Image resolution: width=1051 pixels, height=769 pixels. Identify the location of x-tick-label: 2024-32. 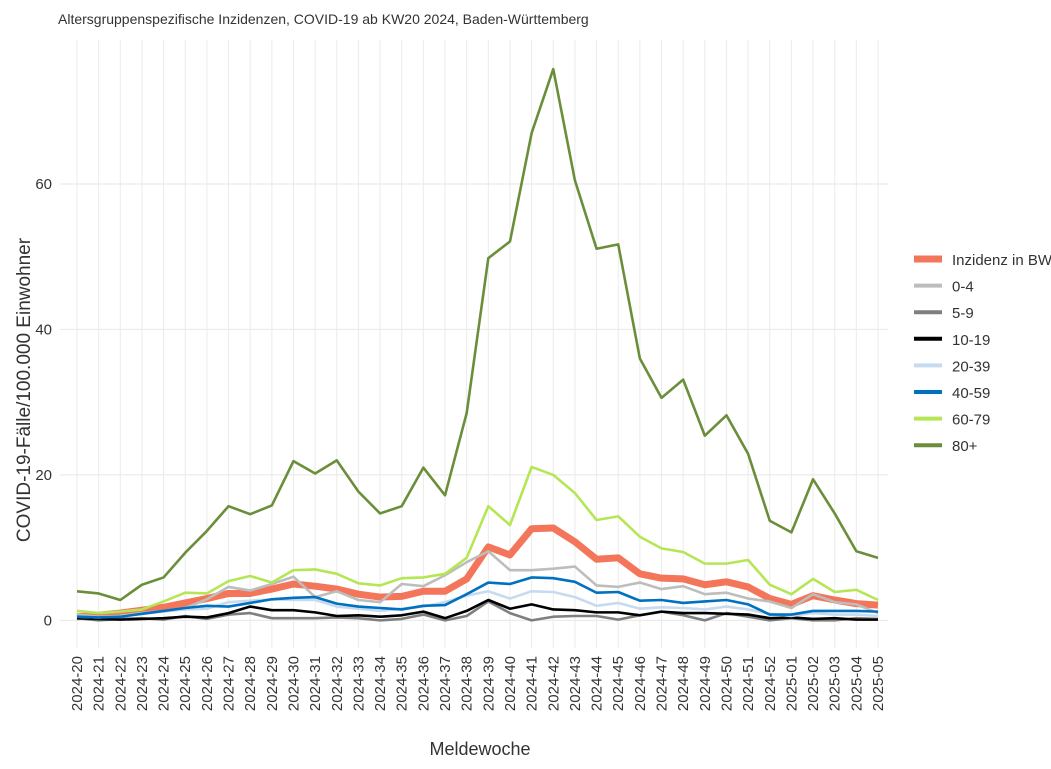
(337, 683).